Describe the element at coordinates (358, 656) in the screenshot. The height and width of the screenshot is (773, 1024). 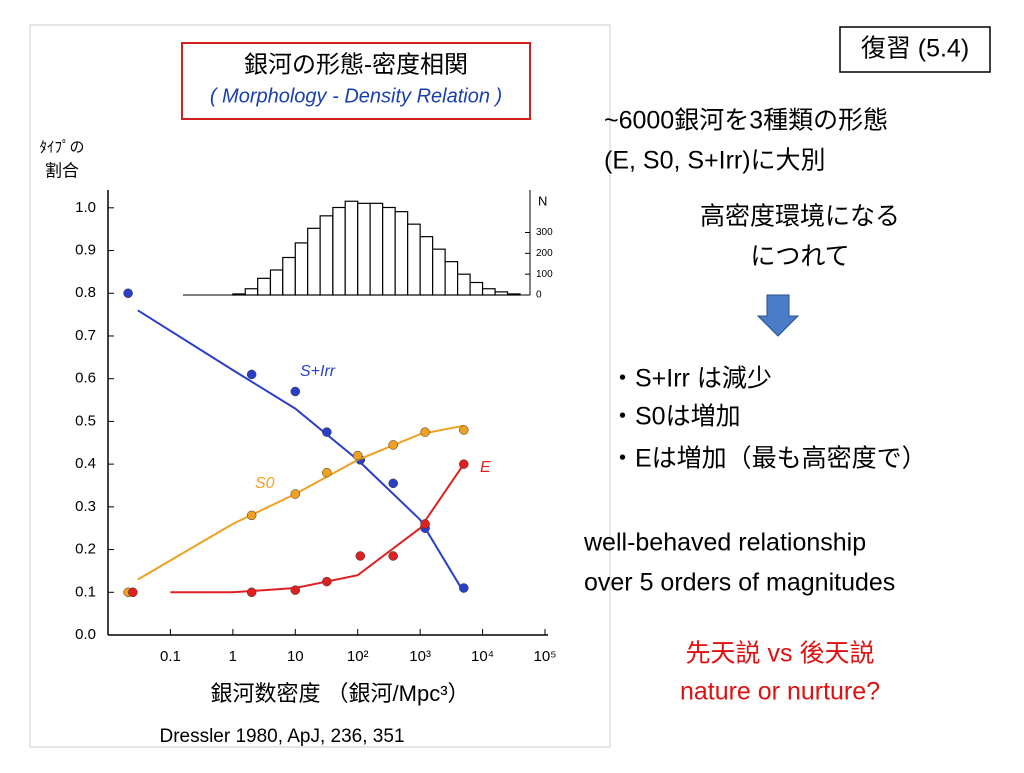
I see `x-tick-label: 10²` at that location.